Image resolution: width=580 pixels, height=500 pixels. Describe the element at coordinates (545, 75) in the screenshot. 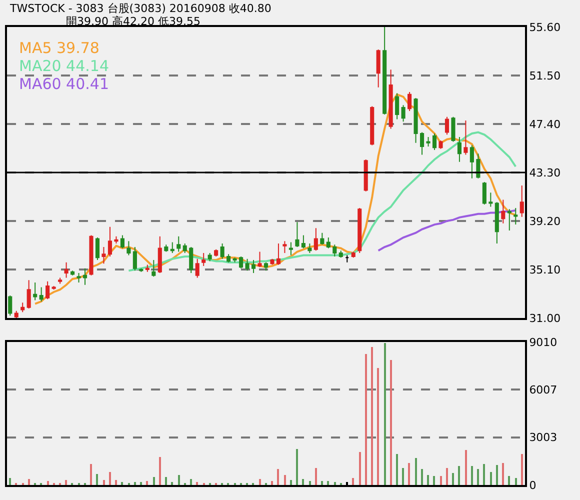

I see `y-tick-label: 51.50` at that location.